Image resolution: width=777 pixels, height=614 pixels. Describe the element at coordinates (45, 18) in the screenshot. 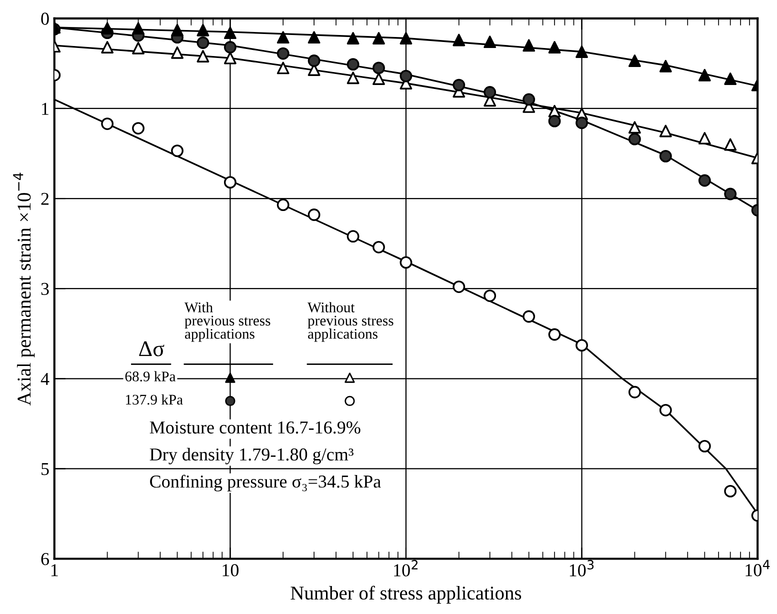

I see `y-tick-label: 0` at that location.